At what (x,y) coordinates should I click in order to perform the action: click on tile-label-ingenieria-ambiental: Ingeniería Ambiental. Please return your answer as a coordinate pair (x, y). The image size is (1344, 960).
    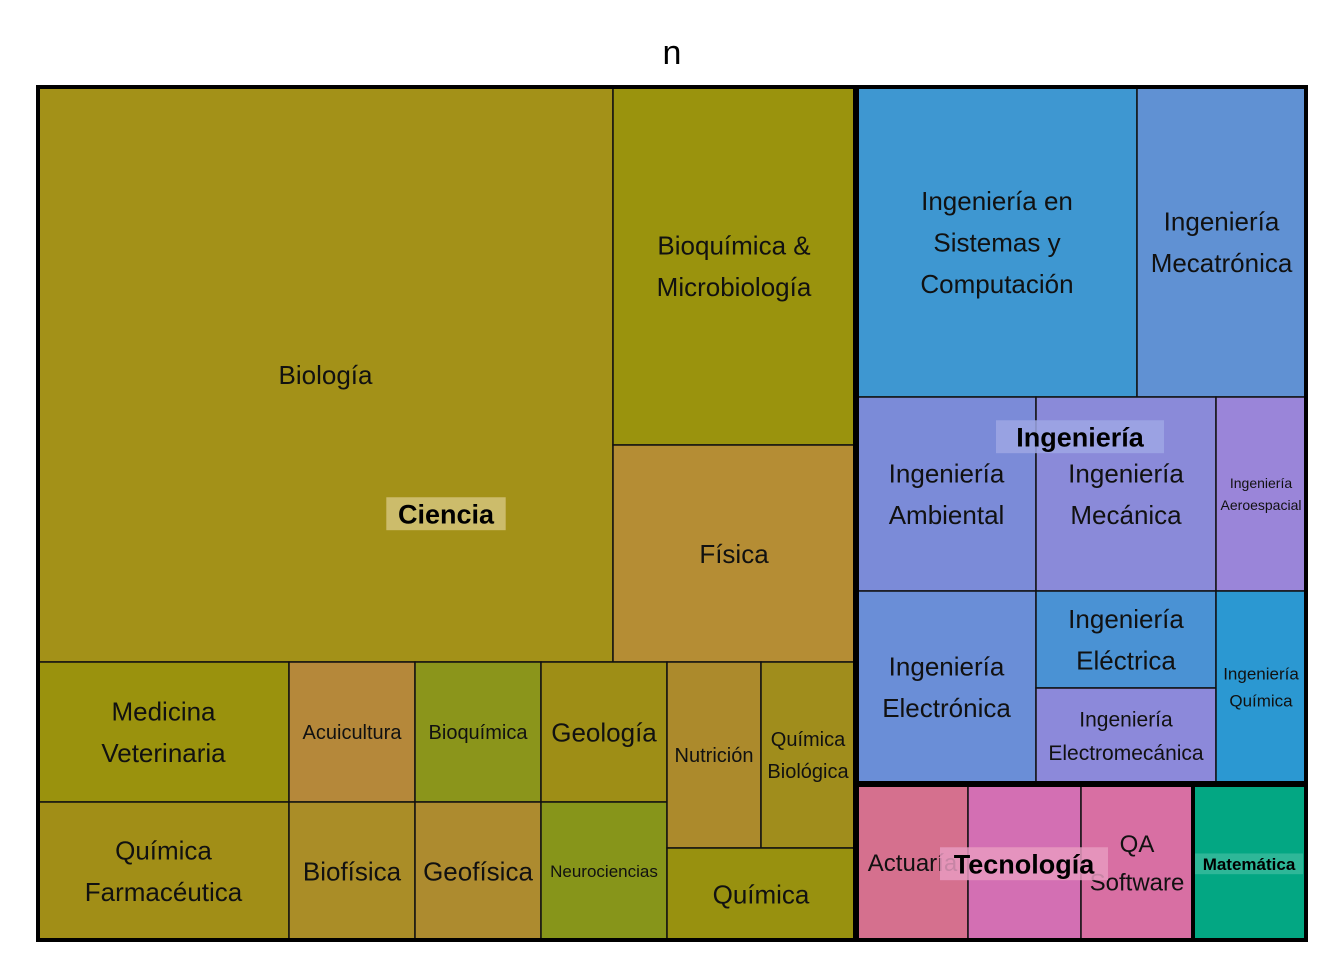
    Looking at the image, I should click on (947, 495).